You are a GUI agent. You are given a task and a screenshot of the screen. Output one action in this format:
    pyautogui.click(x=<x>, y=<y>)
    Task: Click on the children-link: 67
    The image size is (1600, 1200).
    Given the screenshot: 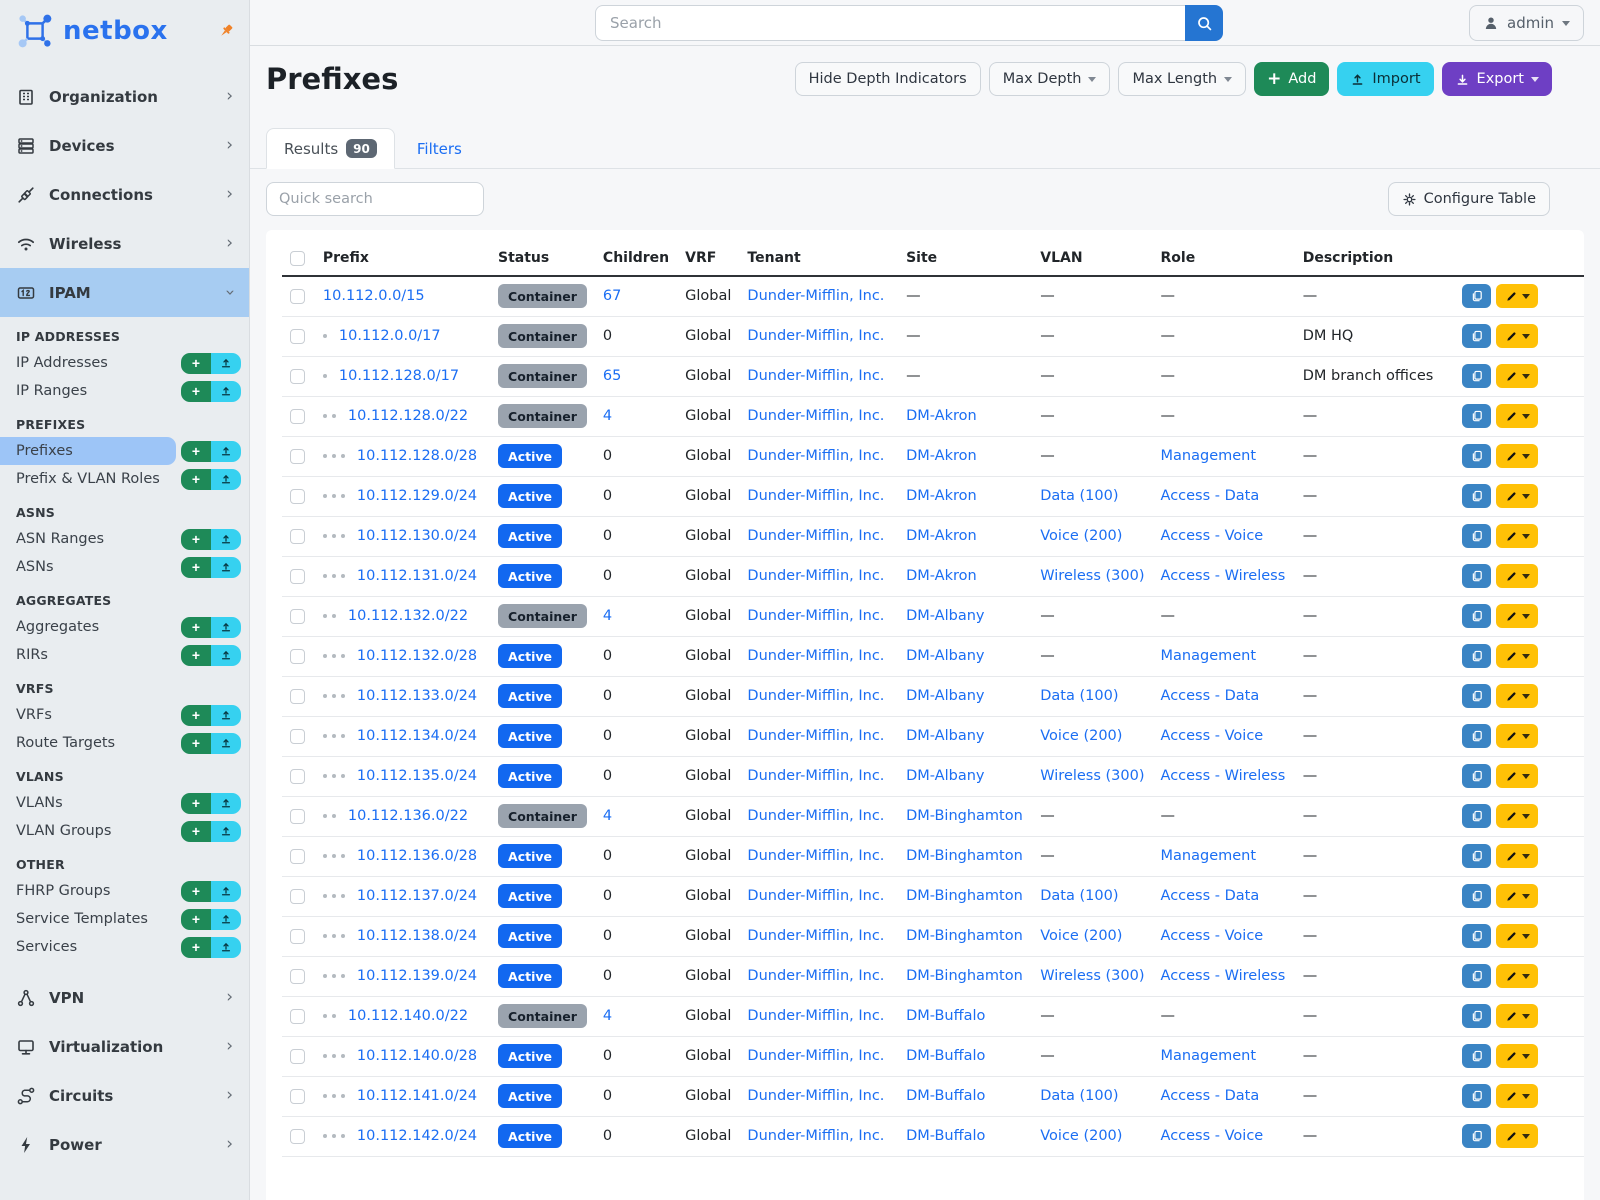 What is the action you would take?
    pyautogui.click(x=612, y=296)
    